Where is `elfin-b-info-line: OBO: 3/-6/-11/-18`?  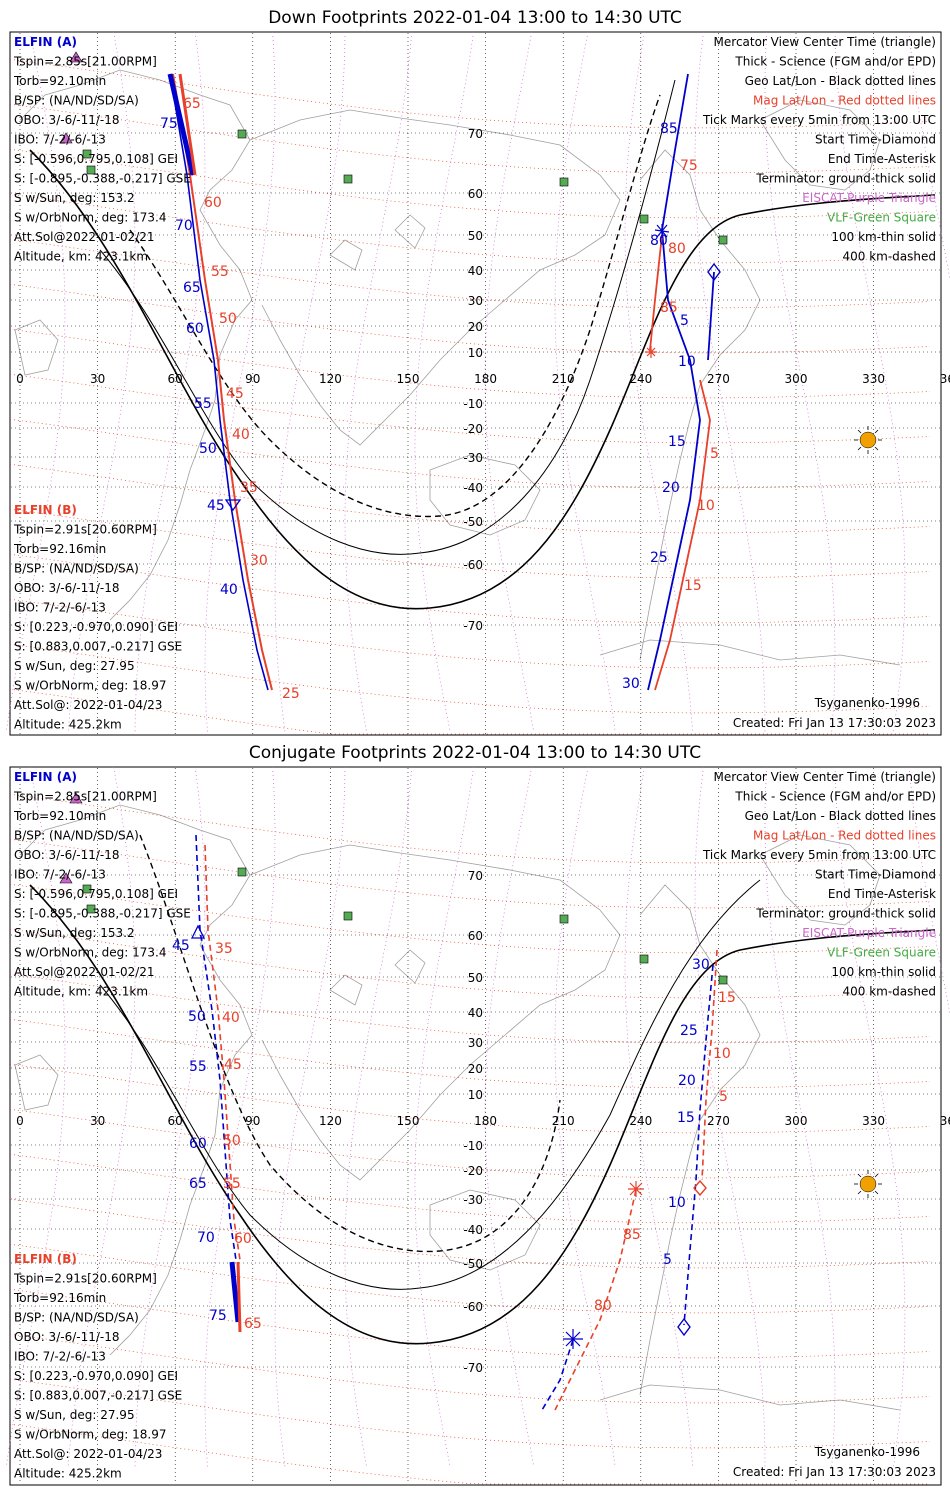 elfin-b-info-line: OBO: 3/-6/-11/-18 is located at coordinates (67, 1337).